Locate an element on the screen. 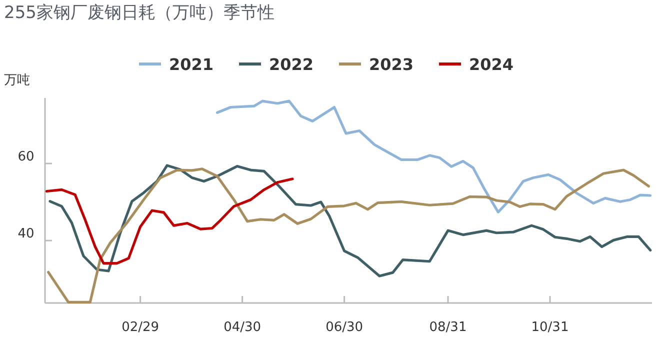 Image resolution: width=662 pixels, height=339 pixels. y-axis-title: 万吨 is located at coordinates (17, 80).